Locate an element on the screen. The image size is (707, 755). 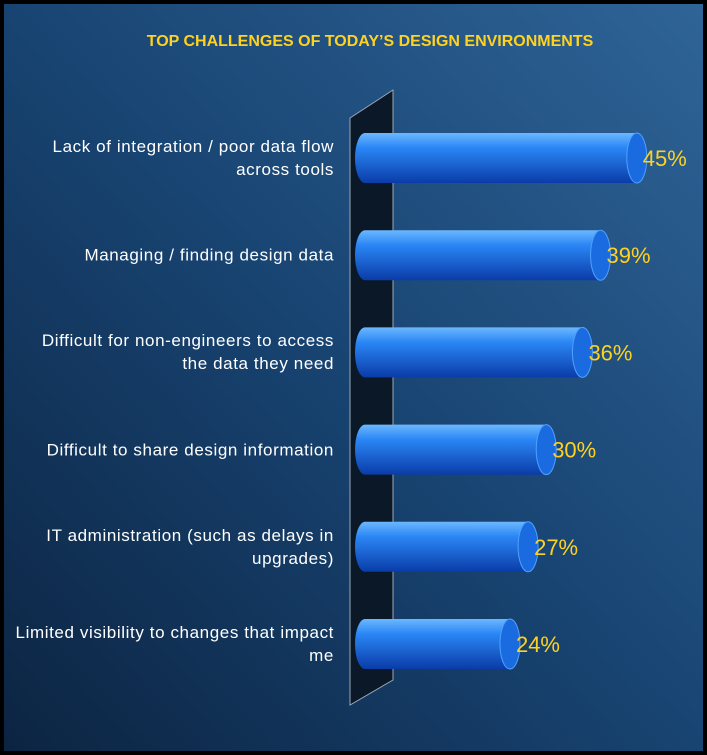
value-label: 45% is located at coordinates (665, 158).